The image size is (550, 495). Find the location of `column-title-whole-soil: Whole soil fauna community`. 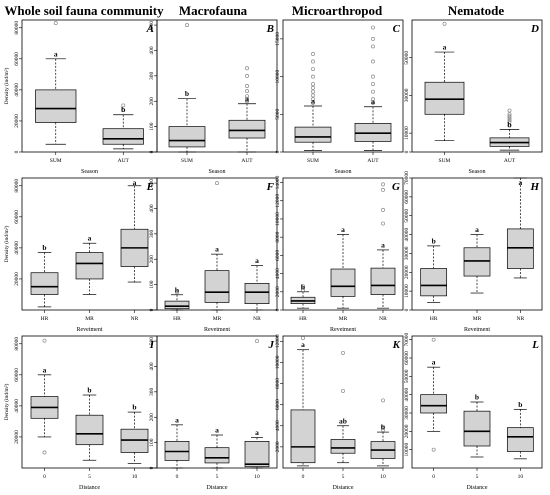

column-title-whole-soil: Whole soil fauna community is located at coordinates (84, 10).